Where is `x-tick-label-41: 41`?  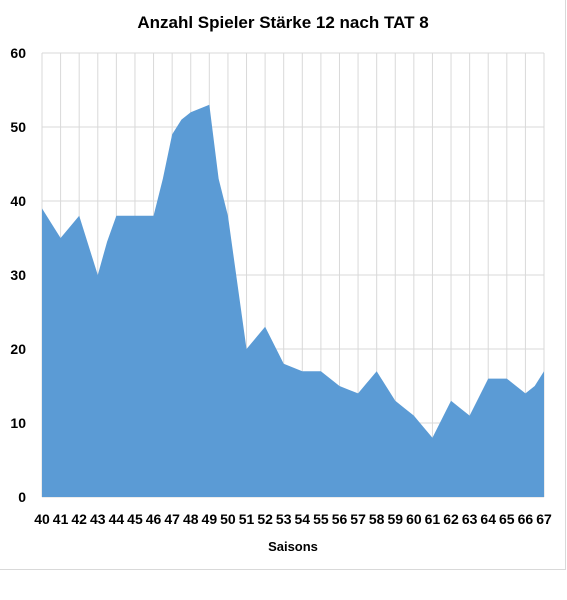 x-tick-label-41: 41 is located at coordinates (61, 519).